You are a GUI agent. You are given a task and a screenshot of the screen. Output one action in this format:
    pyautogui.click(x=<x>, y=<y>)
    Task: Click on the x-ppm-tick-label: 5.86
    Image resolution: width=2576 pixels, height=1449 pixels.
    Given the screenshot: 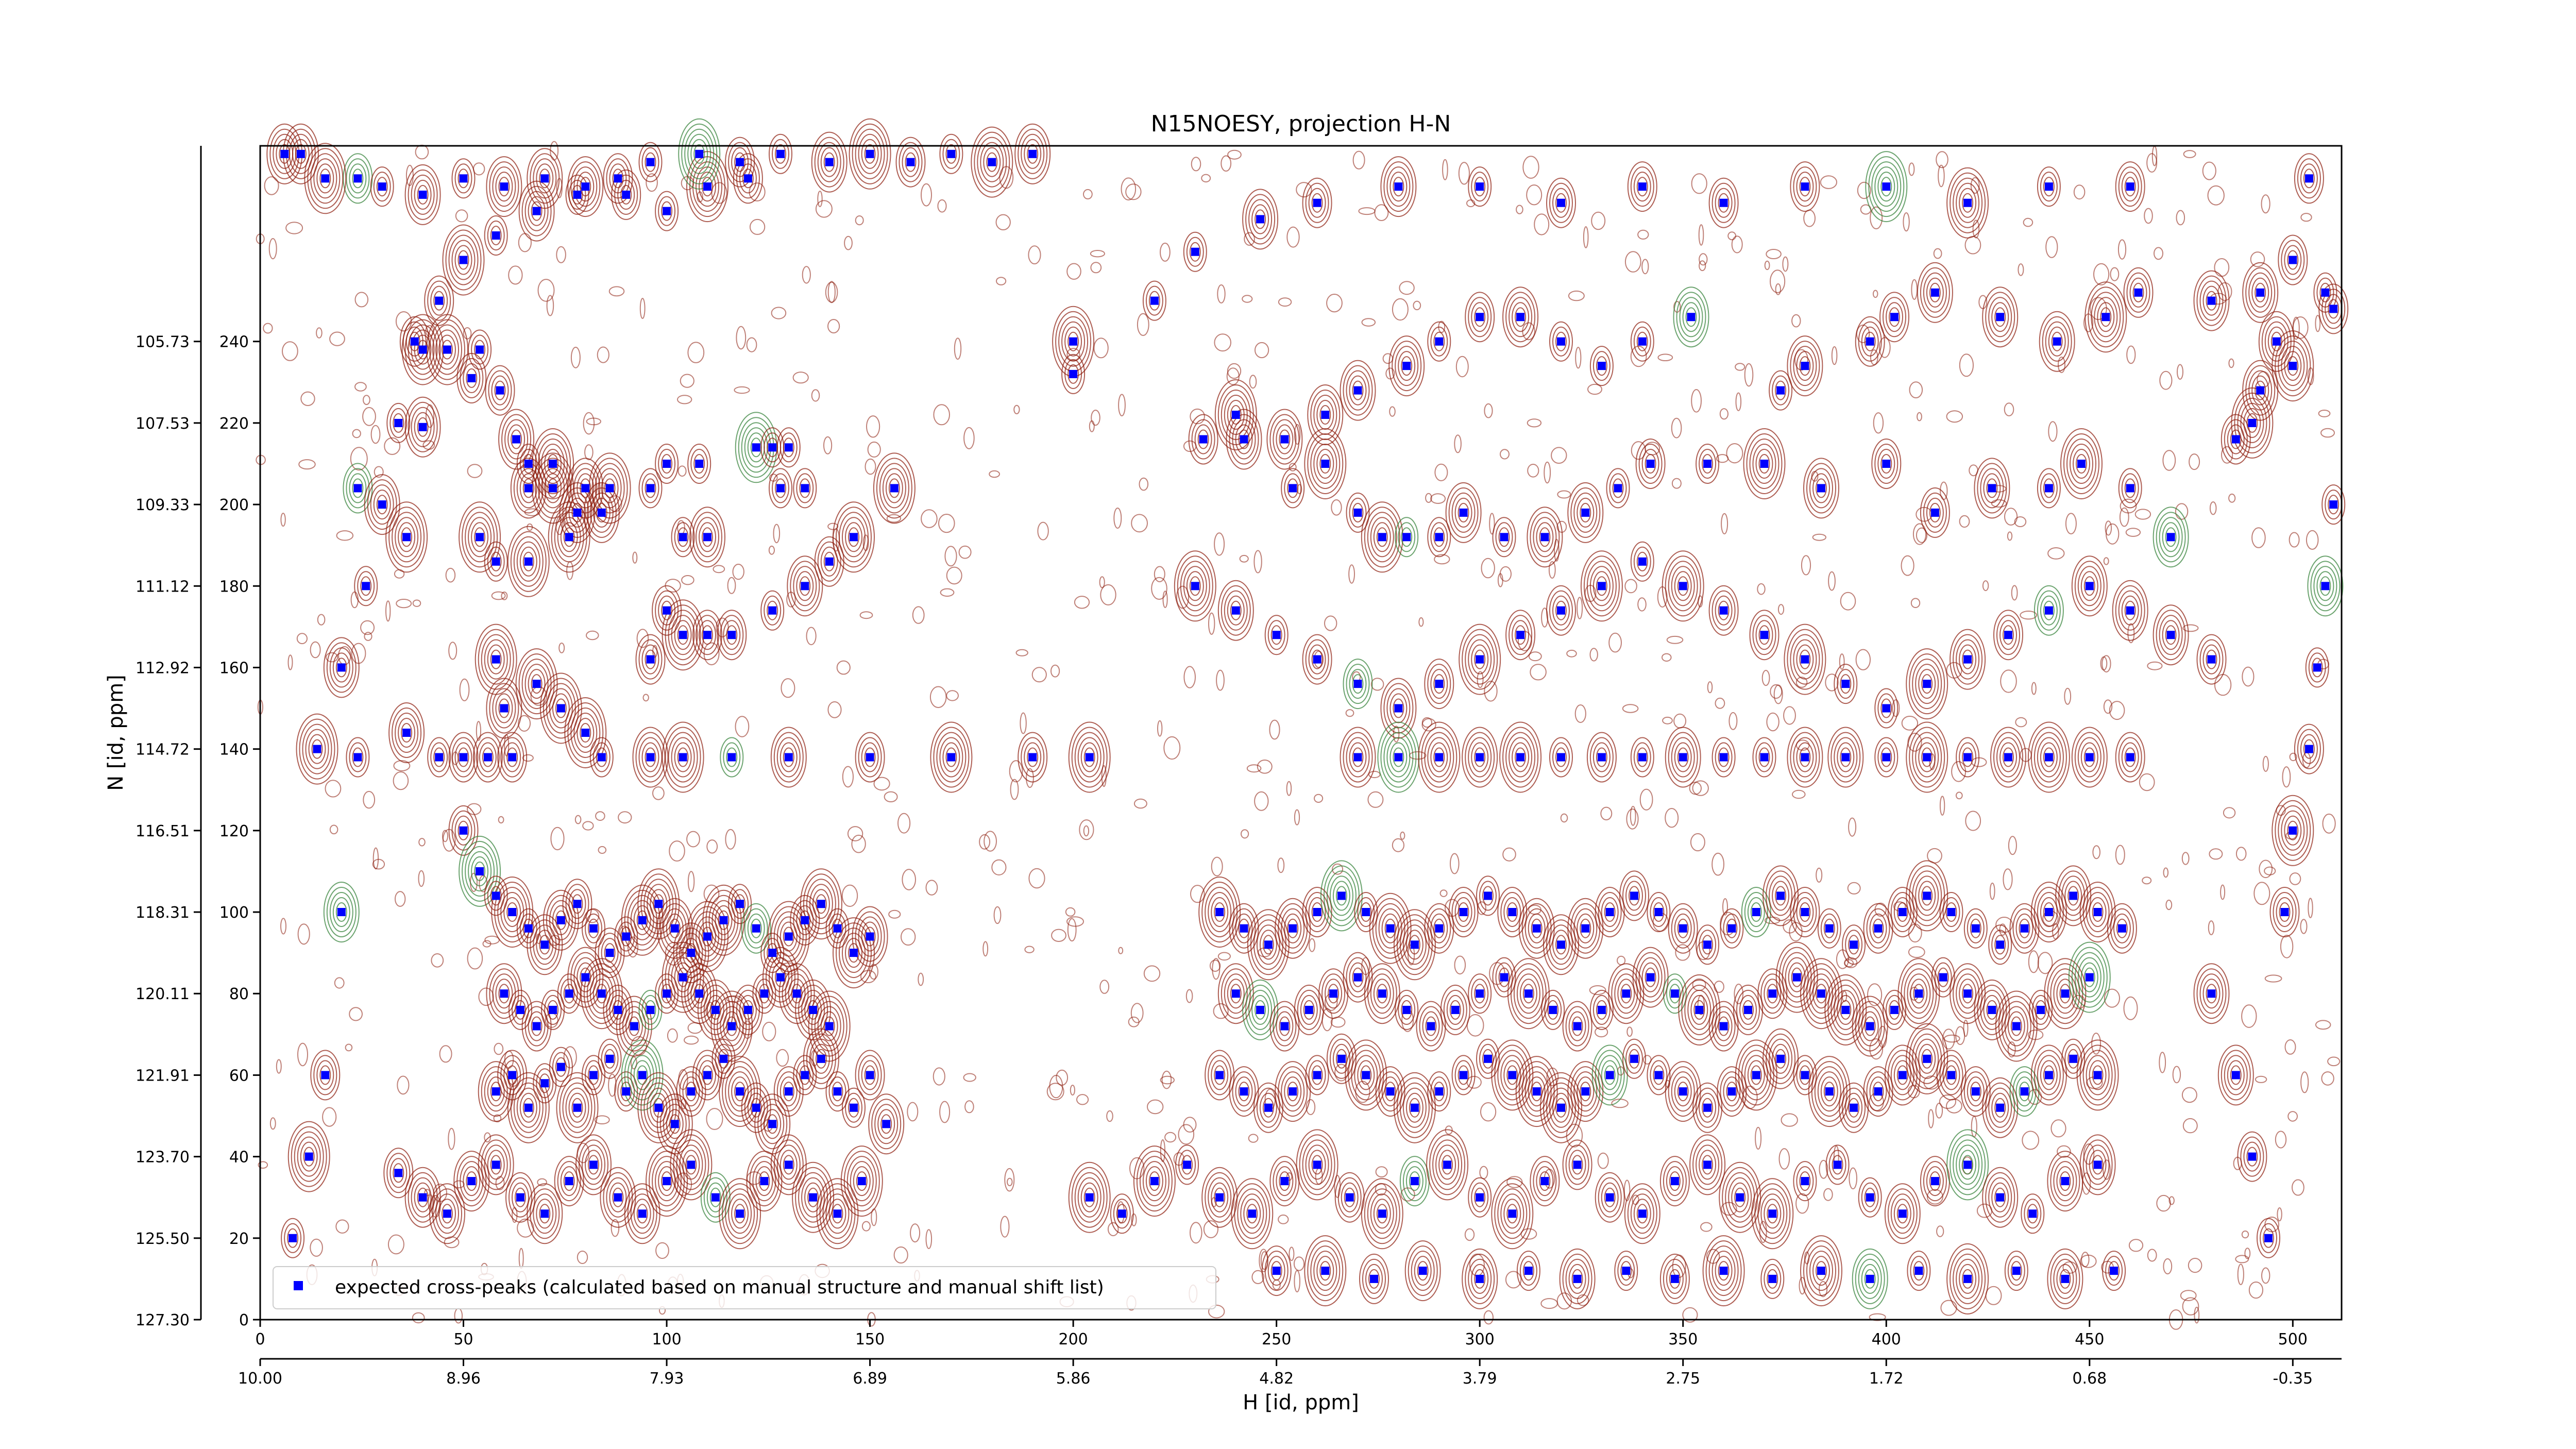 What is the action you would take?
    pyautogui.click(x=1073, y=1379)
    